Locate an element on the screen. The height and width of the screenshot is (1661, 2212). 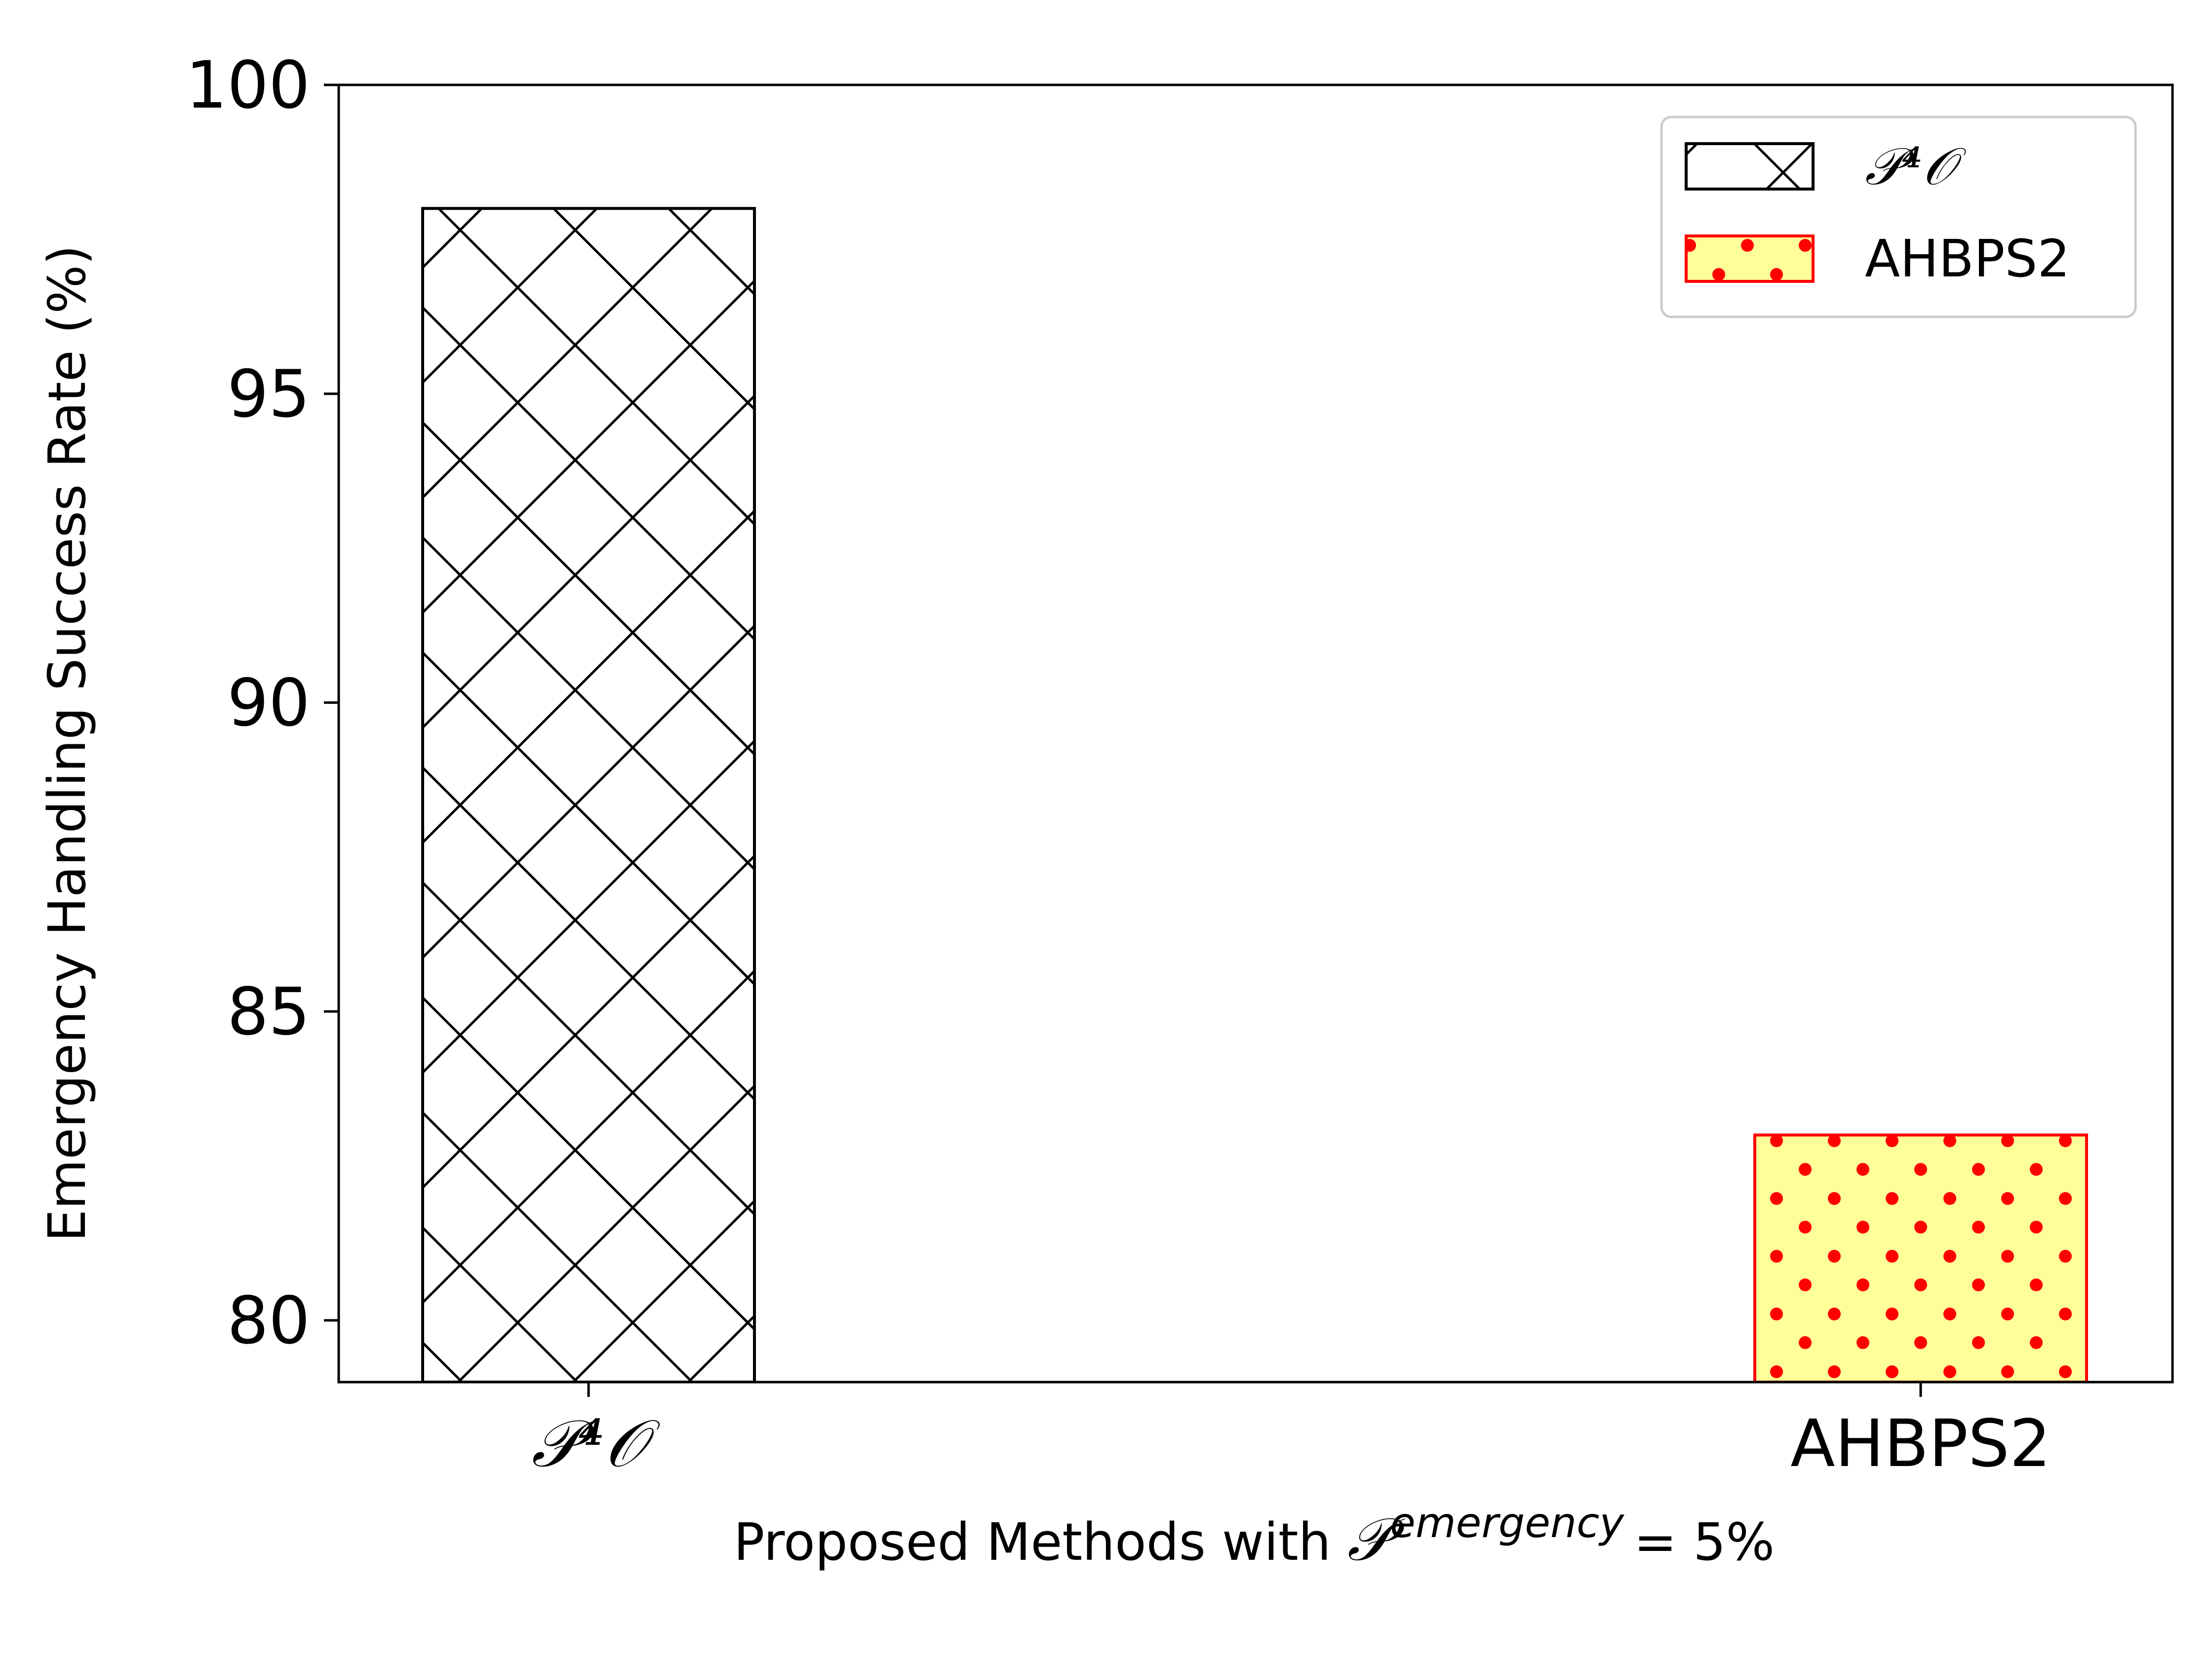
legend-label-p4o: 𝒫⁴𝒪 is located at coordinates (1916, 166).